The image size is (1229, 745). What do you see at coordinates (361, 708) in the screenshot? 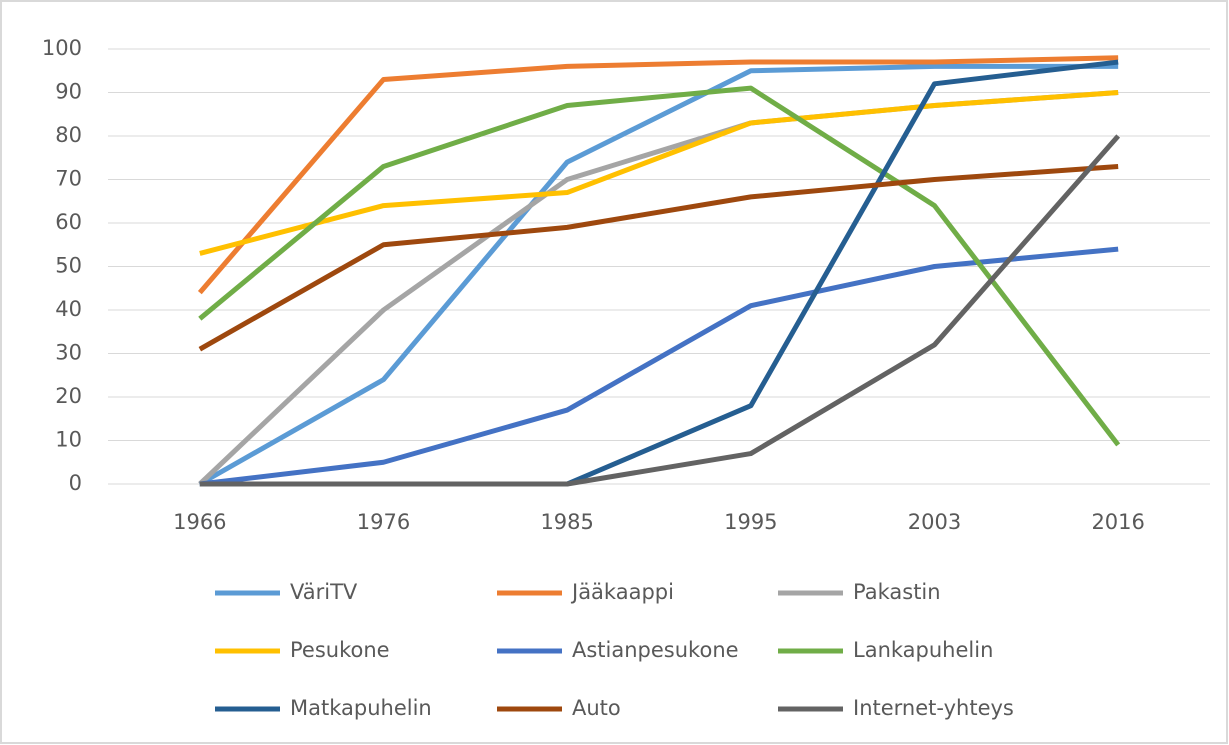
I see `legend-label: Matkapuhelin` at bounding box center [361, 708].